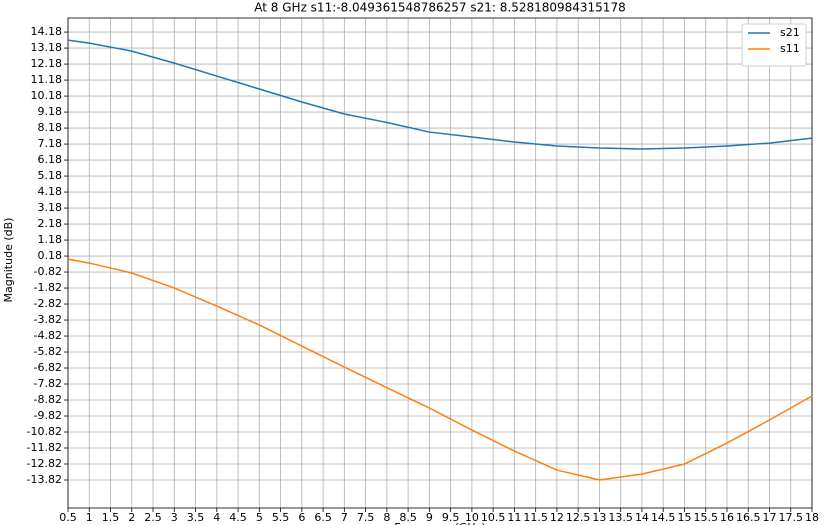 This screenshot has height=525, width=829. I want to click on x-tick-label: 2, so click(131, 517).